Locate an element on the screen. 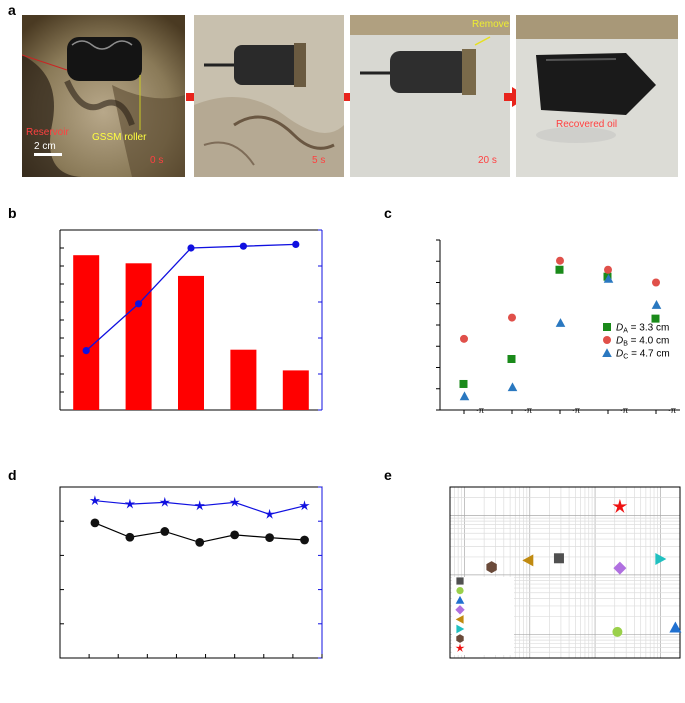 The height and width of the screenshot is (703, 685). legend-label: DC = 4.7 cm is located at coordinates (643, 355).